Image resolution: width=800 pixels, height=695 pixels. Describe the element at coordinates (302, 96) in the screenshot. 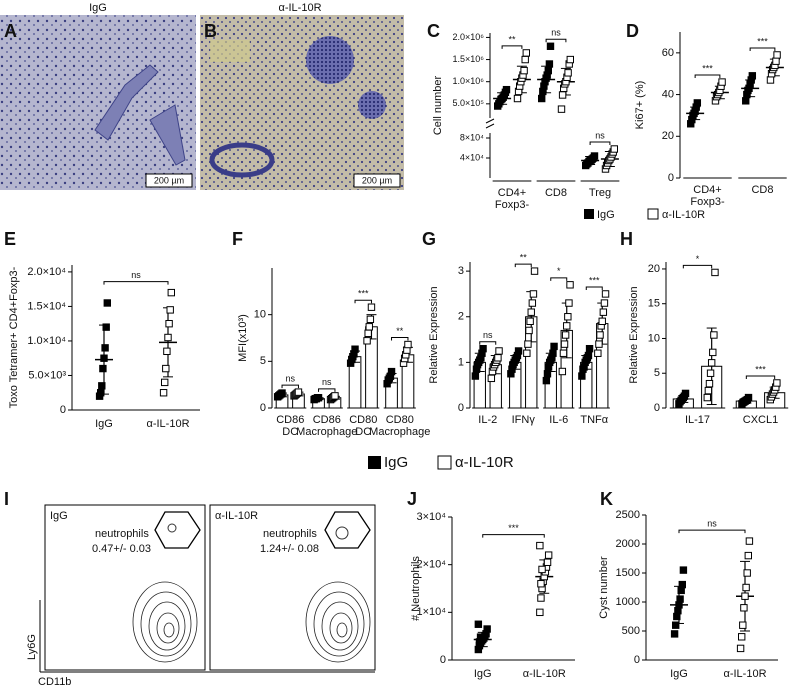

I see `image-b: α-IL-10R B 200 µm` at that location.